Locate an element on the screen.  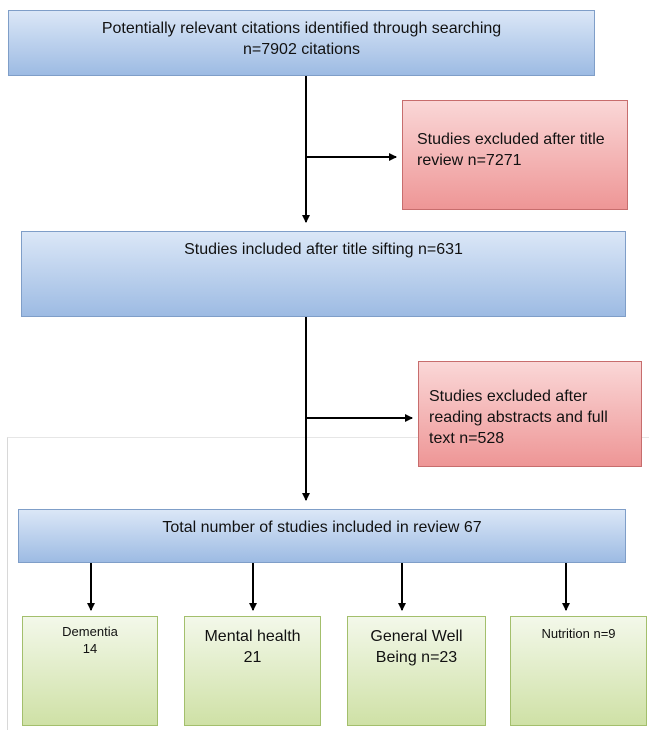
excluded-abstract-line2: reading abstracts and full is located at coordinates (518, 417).